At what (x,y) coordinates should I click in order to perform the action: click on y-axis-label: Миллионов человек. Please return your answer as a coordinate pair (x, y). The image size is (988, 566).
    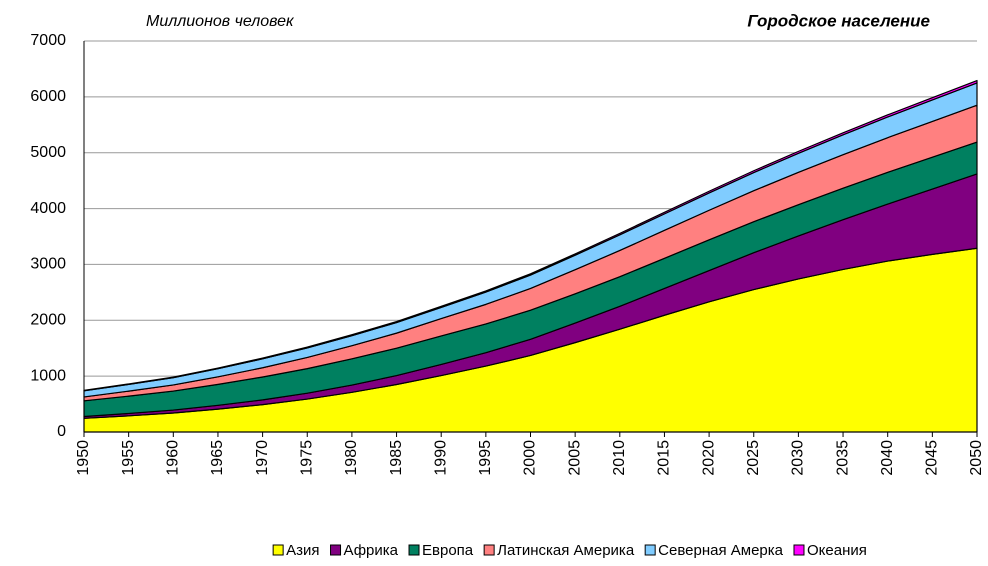
    Looking at the image, I should click on (220, 21).